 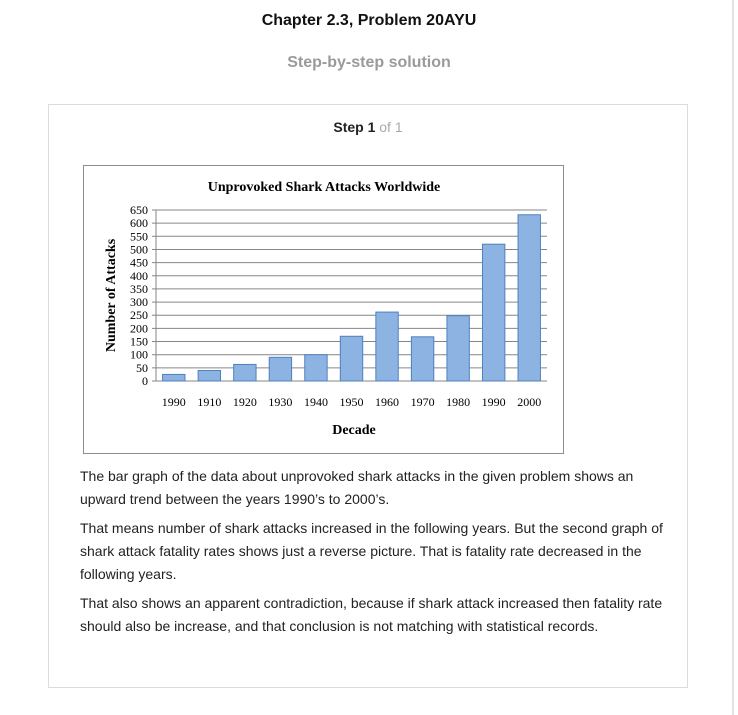 What do you see at coordinates (280, 402) in the screenshot?
I see `x-tick-label: 1930` at bounding box center [280, 402].